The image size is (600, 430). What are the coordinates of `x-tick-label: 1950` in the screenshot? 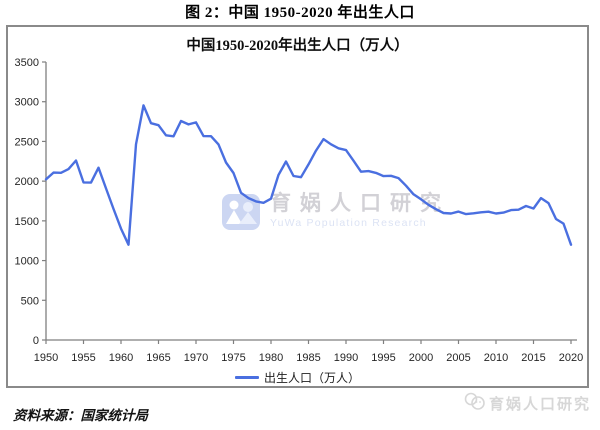 It's located at (46, 358).